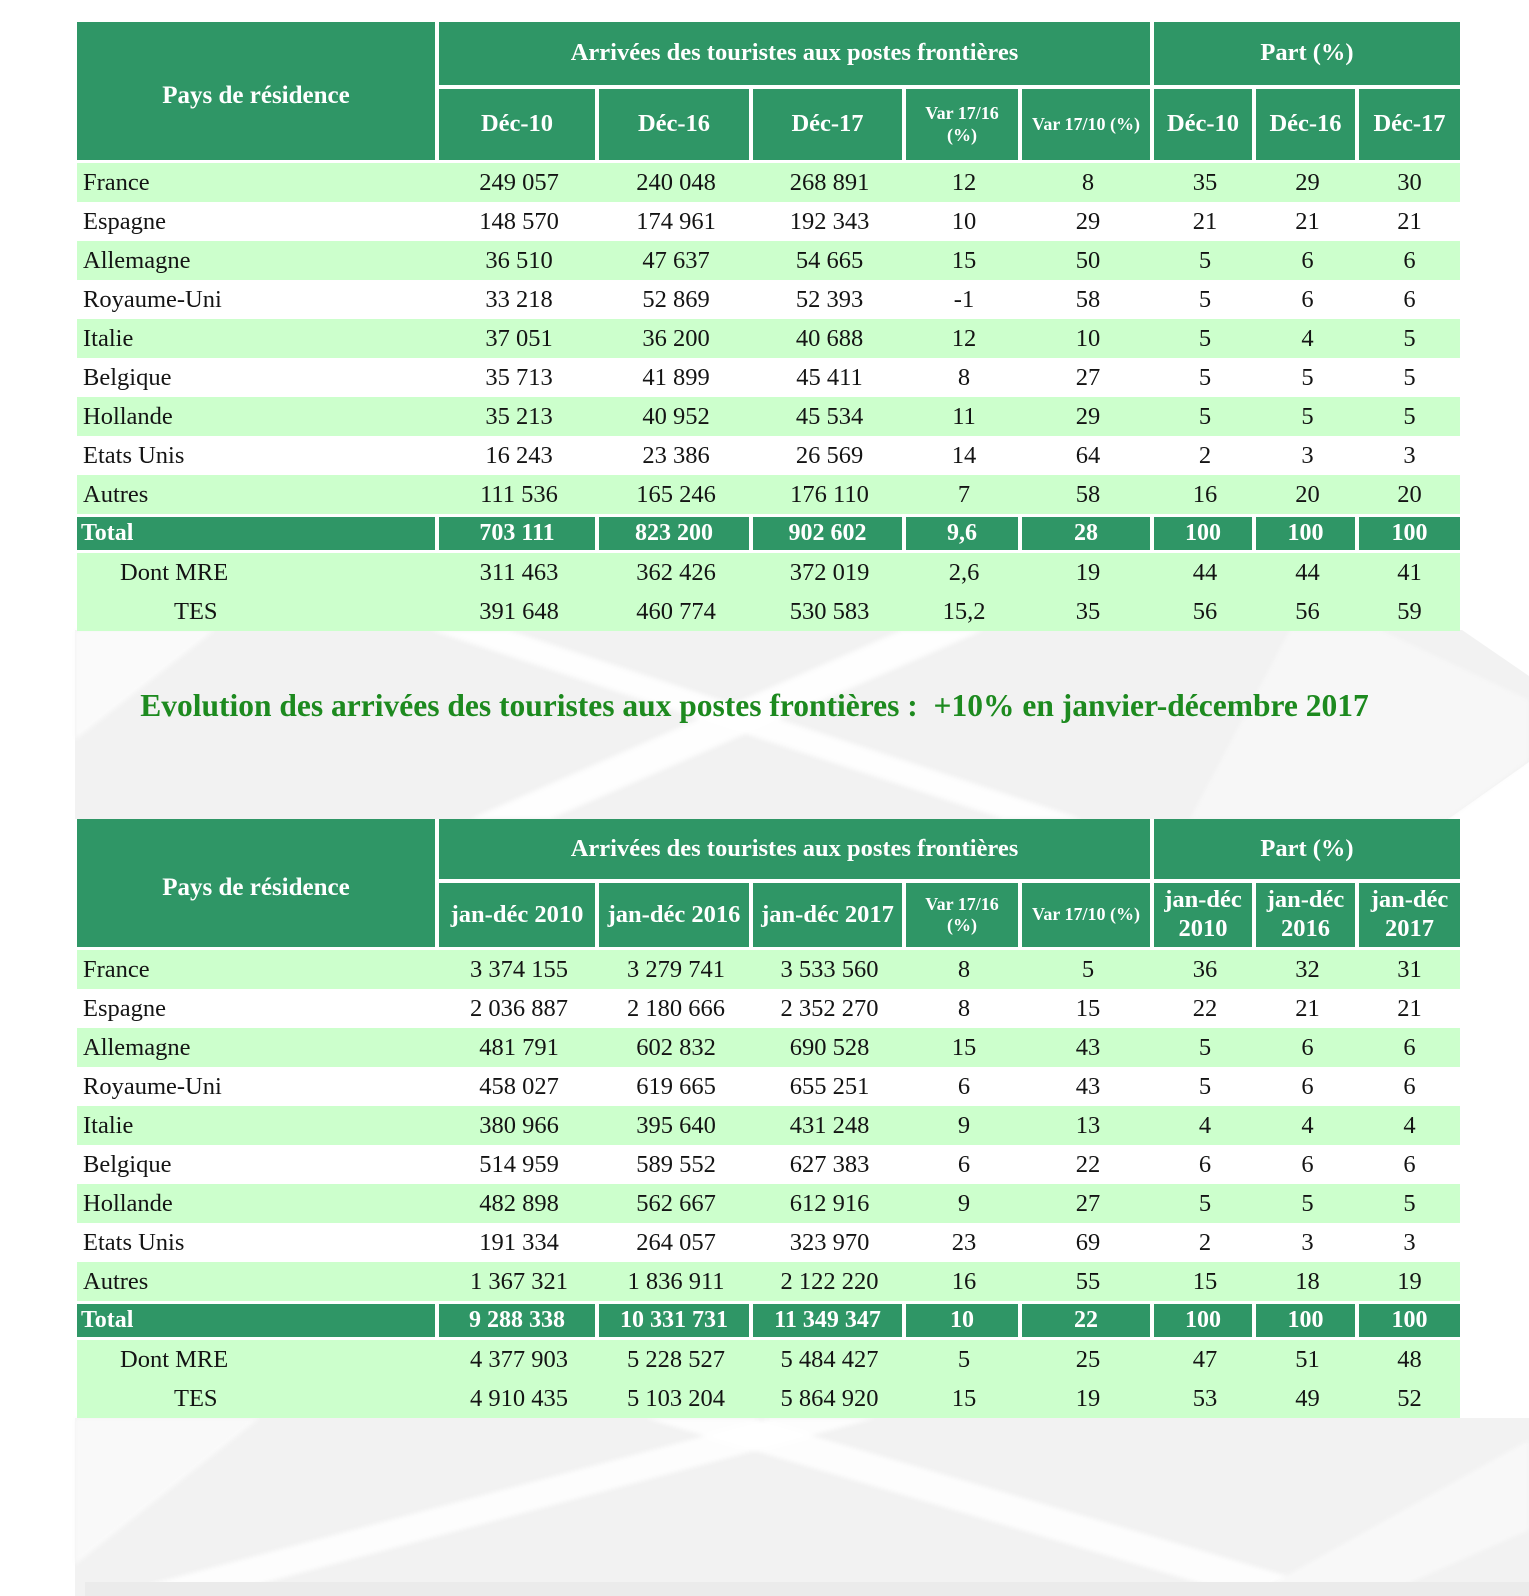 The height and width of the screenshot is (1596, 1529). Describe the element at coordinates (1088, 1359) in the screenshot. I see `row-value: 25` at that location.